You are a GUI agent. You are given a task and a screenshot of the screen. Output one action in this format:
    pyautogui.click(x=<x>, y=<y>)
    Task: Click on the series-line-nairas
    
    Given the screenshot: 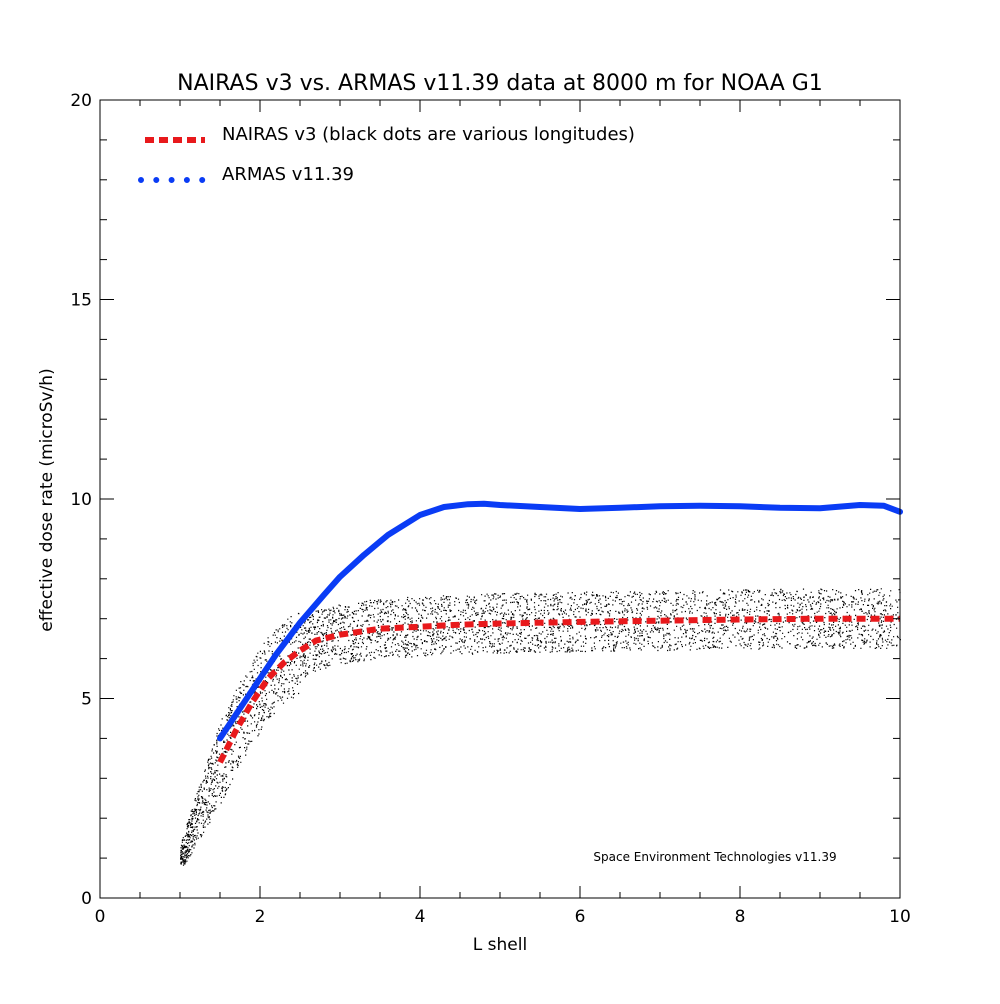 What is the action you would take?
    pyautogui.click(x=558, y=689)
    